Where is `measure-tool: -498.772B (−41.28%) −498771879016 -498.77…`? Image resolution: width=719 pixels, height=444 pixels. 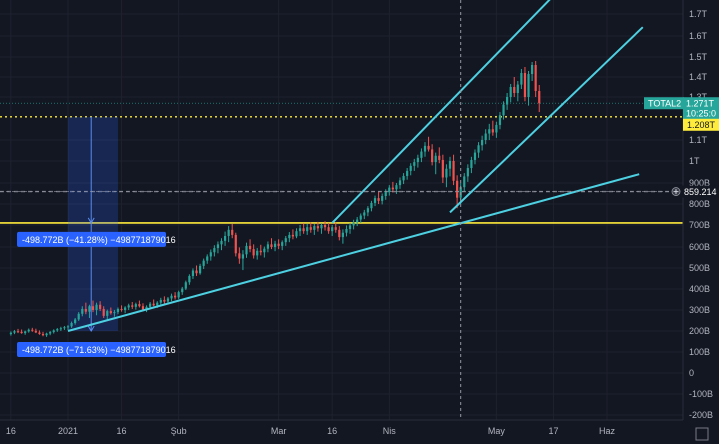
measure-tool: -498.772B (−41.28%) −498771879016 -498.77… is located at coordinates (96, 236).